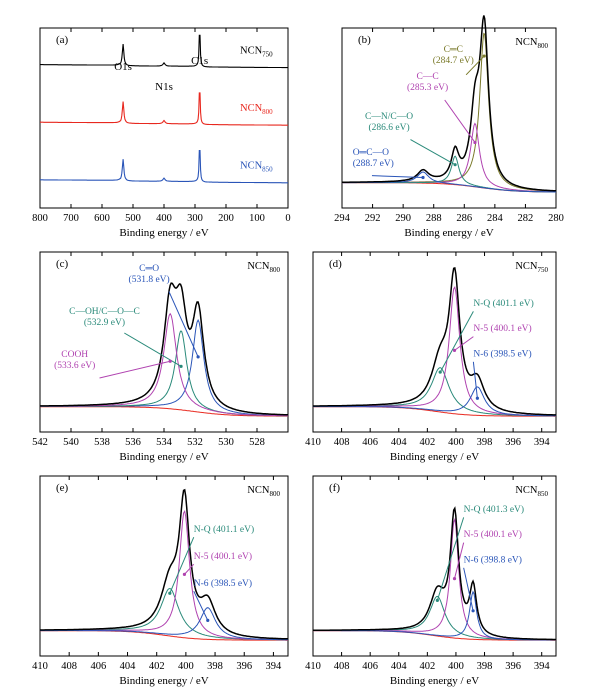 This screenshot has height=690, width=594. Describe the element at coordinates (62, 488) in the screenshot. I see `panel-letter: (e)` at that location.